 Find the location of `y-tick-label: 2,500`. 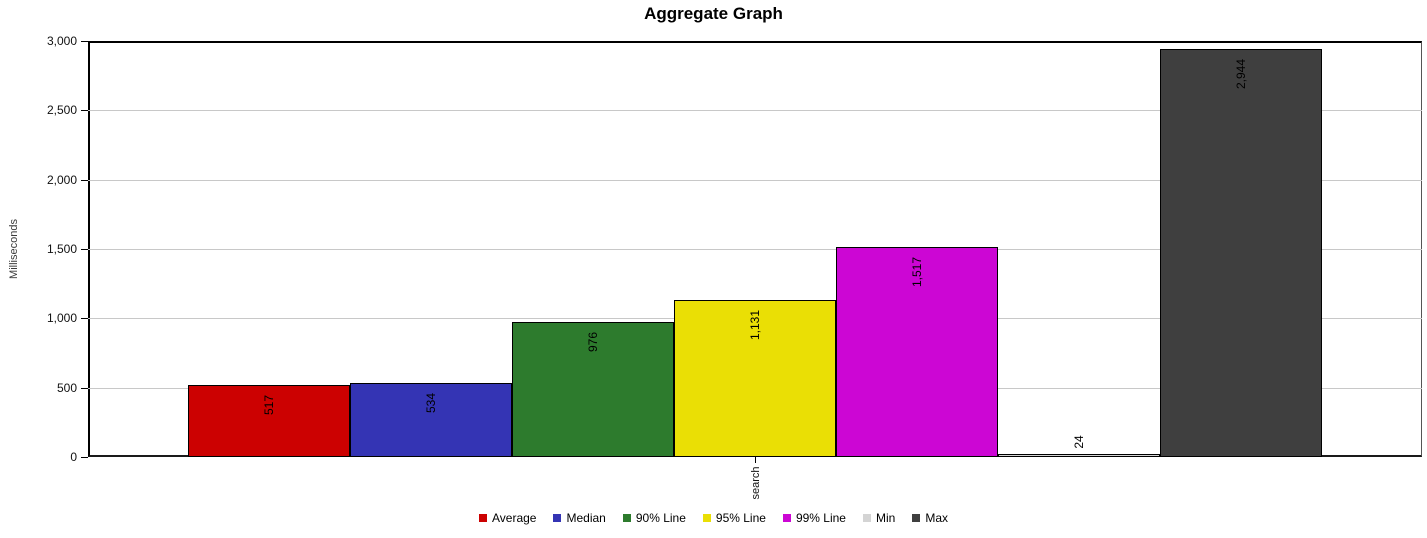

y-tick-label: 2,500 is located at coordinates (61, 110).